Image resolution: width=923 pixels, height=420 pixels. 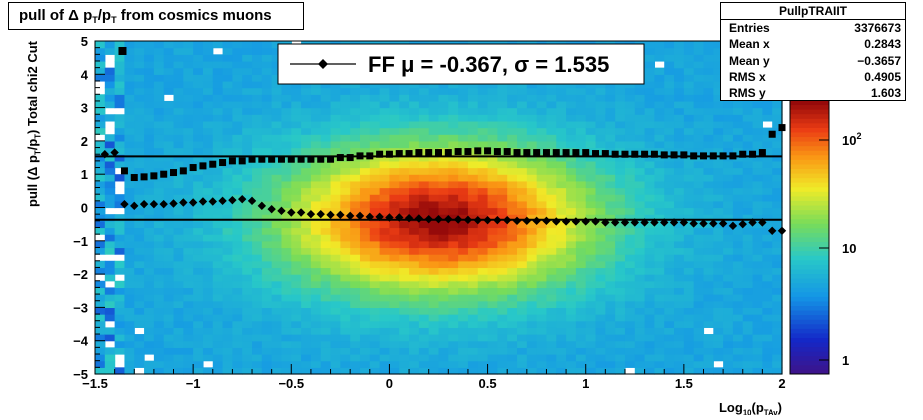 What do you see at coordinates (750, 407) in the screenshot?
I see `x-axis-label: Log10(pTAv)` at bounding box center [750, 407].